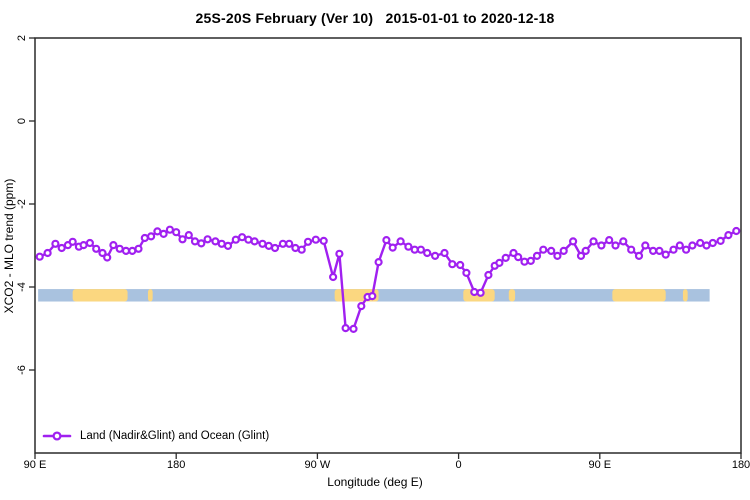  I want to click on x-tick-label: 90 E, so click(35, 465).